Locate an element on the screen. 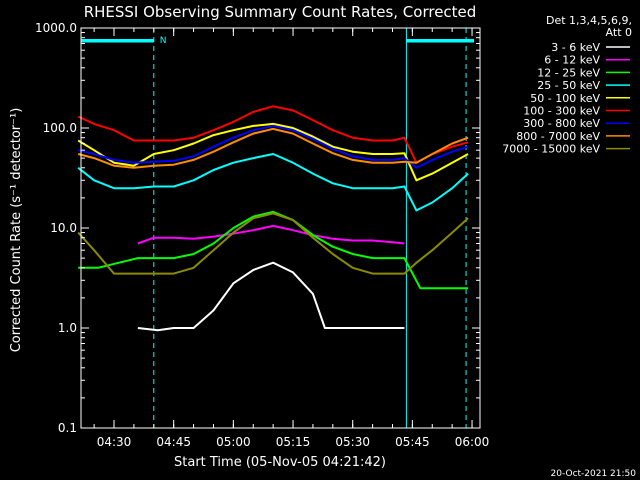 This screenshot has width=640, height=480. x-axis-label: Start Time (05-Nov-05 04:21:42) is located at coordinates (280, 462).